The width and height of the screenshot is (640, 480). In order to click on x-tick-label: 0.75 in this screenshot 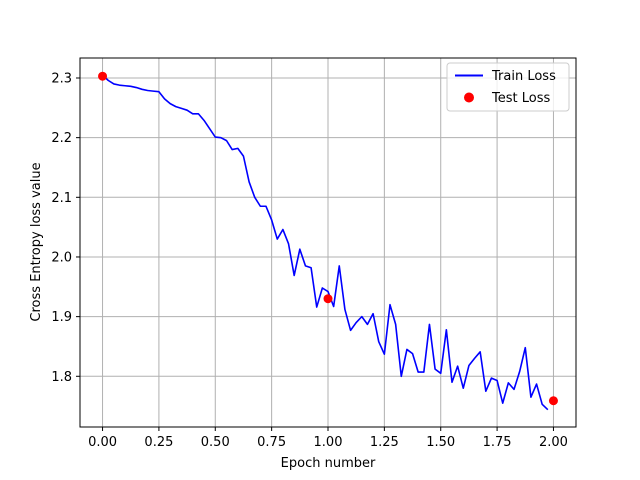, I will do `click(271, 442)`.